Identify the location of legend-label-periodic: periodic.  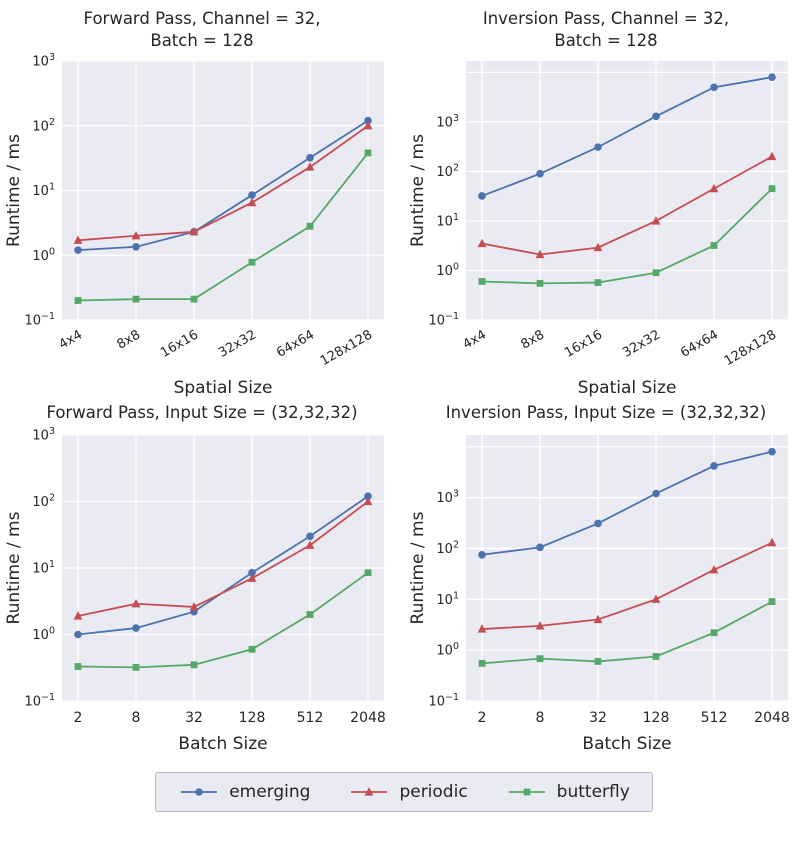
(433, 791).